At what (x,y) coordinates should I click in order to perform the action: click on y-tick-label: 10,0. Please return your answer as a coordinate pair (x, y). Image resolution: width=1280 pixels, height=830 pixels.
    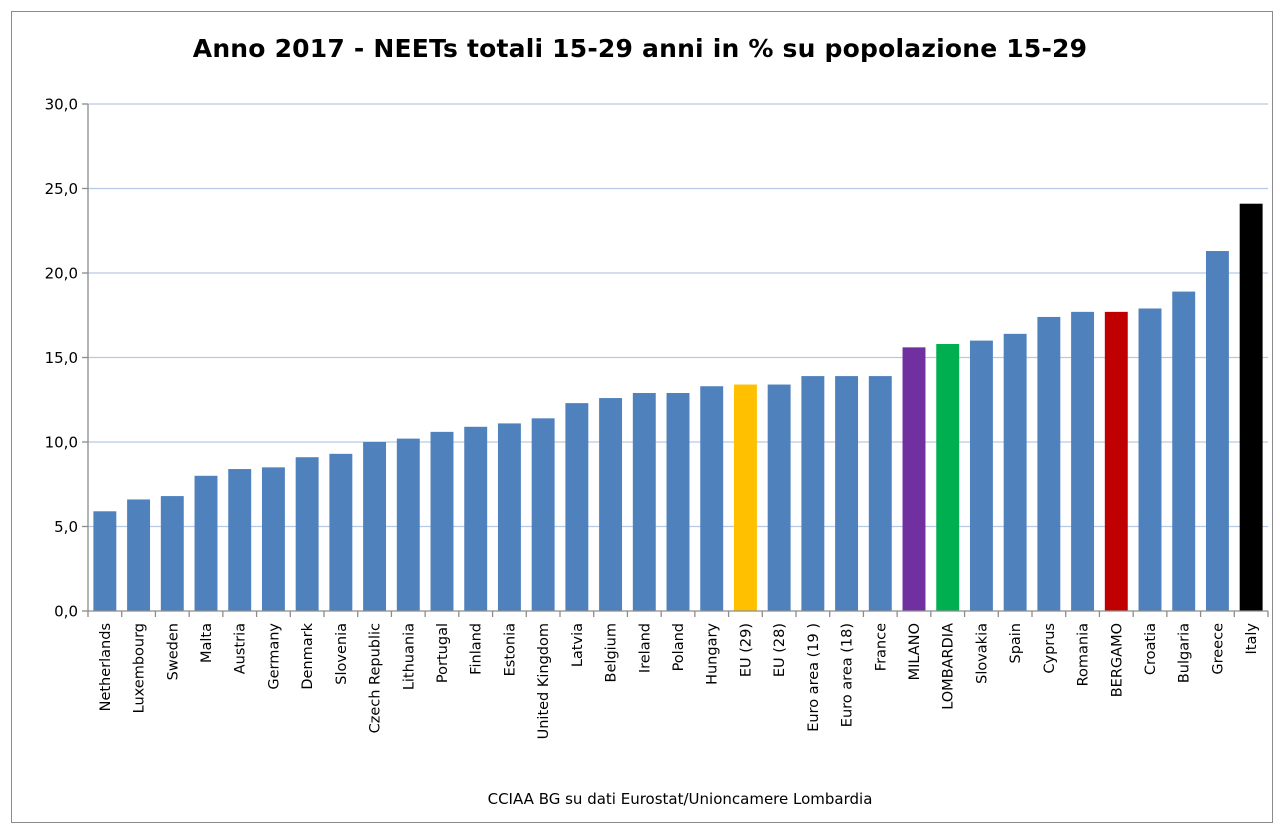
    Looking at the image, I should click on (61, 443).